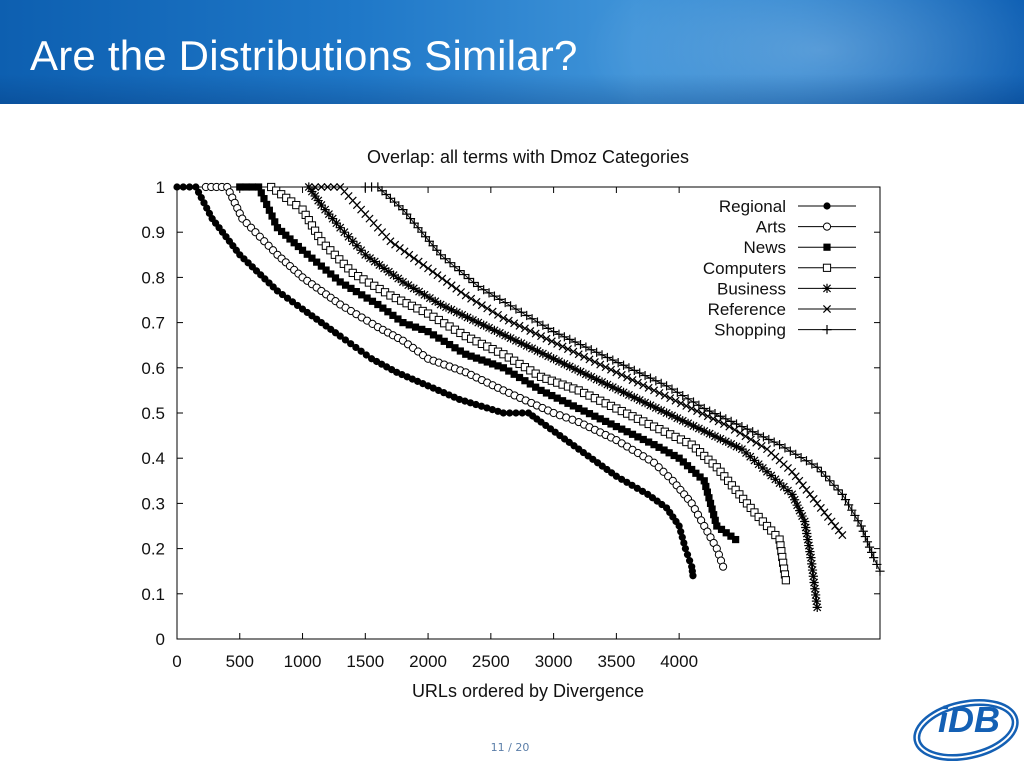 This screenshot has height=768, width=1024. Describe the element at coordinates (827, 226) in the screenshot. I see `legend-marker-arts` at that location.